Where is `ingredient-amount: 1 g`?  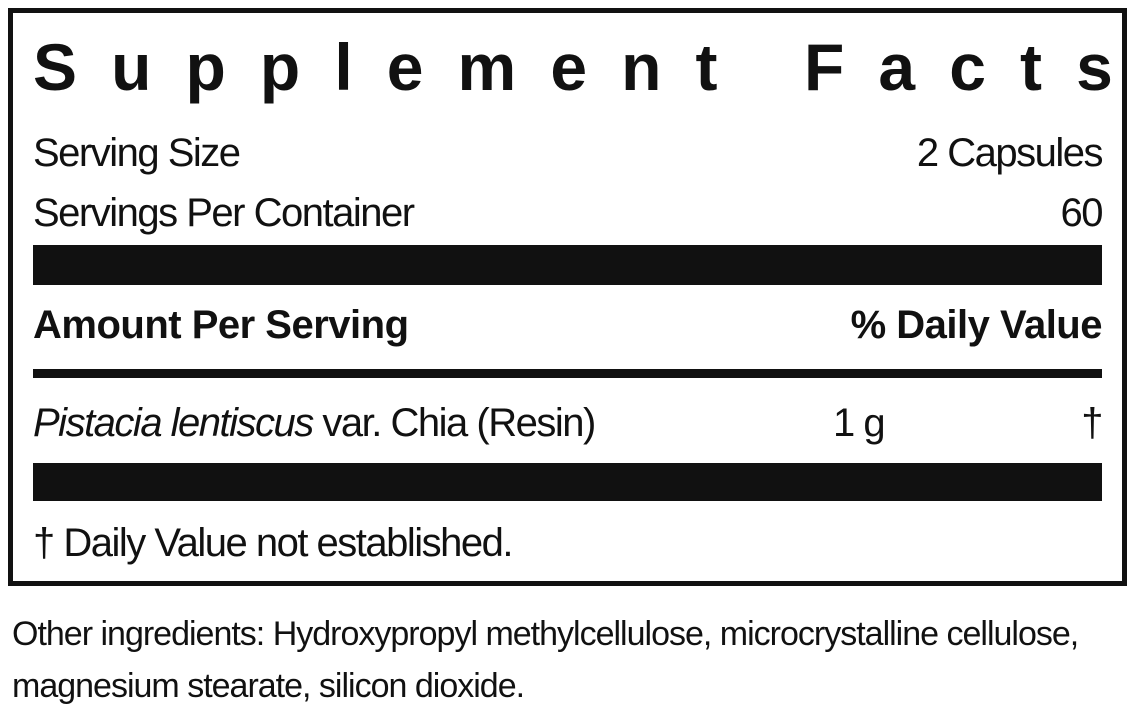 ingredient-amount: 1 g is located at coordinates (859, 423).